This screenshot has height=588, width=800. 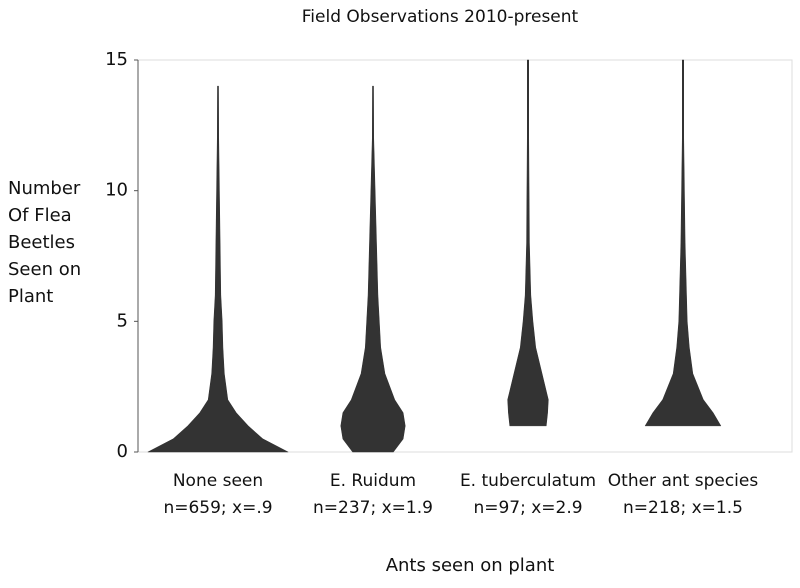 I want to click on y-tick-label: 0, so click(x=122, y=451).